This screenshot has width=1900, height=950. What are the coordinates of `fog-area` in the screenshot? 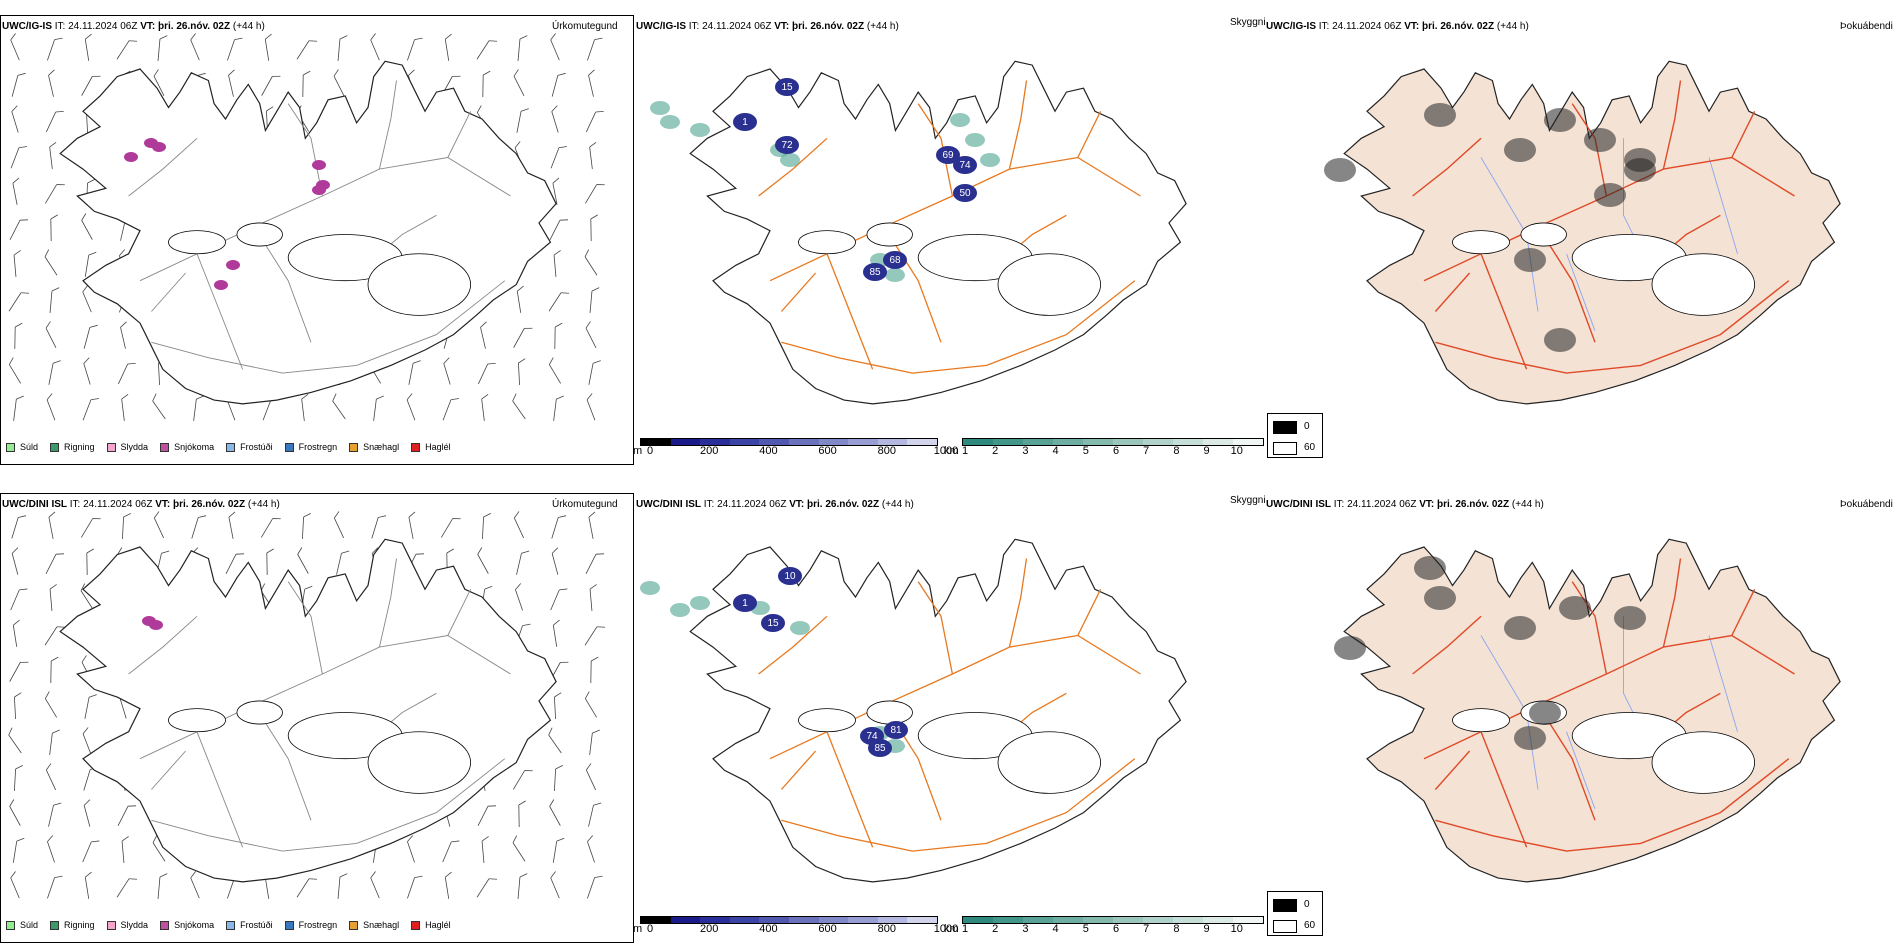 It's located at (1440, 598).